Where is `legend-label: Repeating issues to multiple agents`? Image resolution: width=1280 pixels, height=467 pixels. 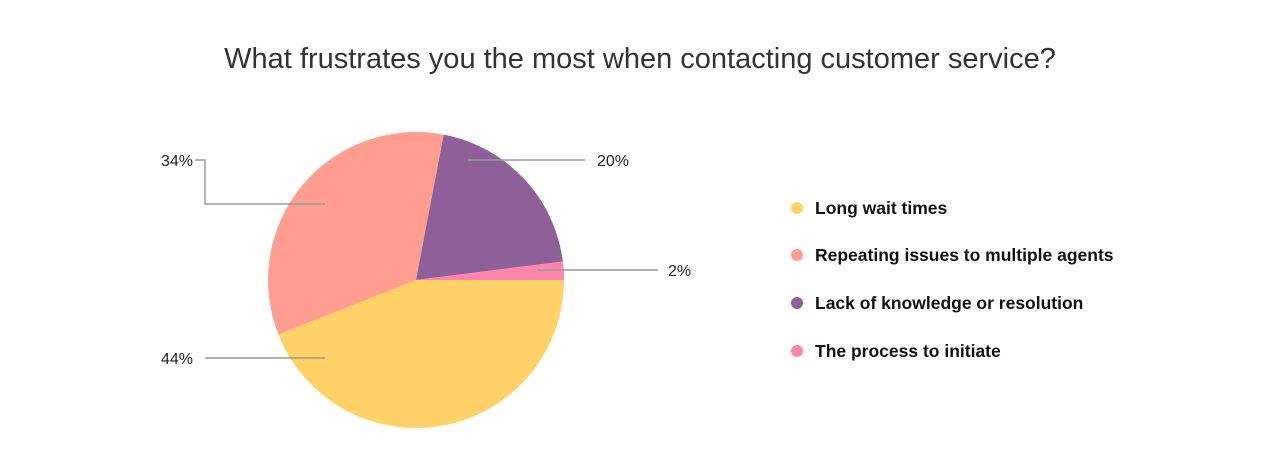 legend-label: Repeating issues to multiple agents is located at coordinates (964, 255).